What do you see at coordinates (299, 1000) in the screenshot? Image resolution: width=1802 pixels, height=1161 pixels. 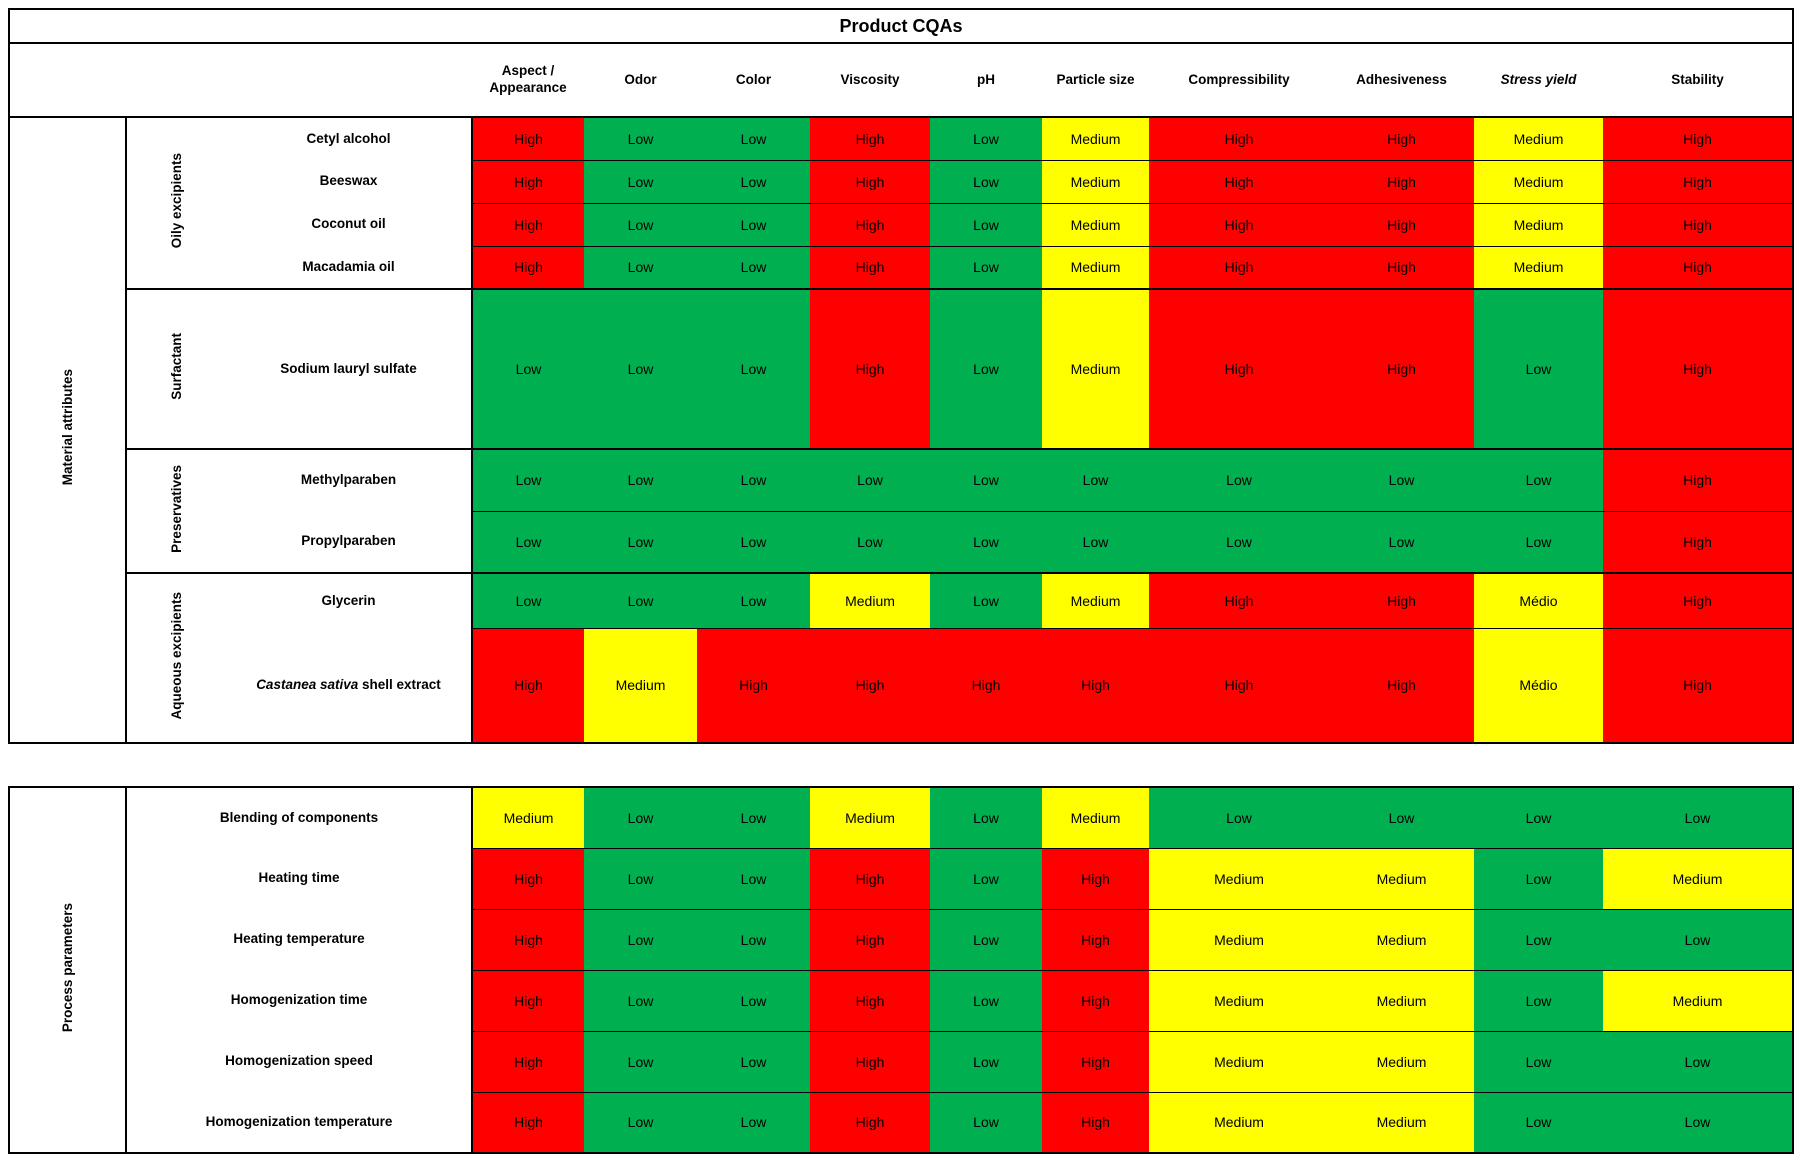 I see `row-label: Homogenization time` at bounding box center [299, 1000].